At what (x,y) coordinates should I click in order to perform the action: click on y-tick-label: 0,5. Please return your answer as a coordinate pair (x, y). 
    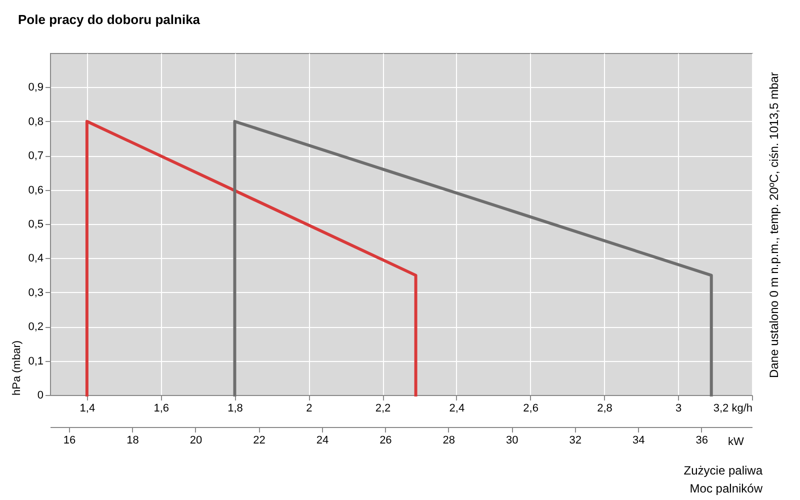
    Looking at the image, I should click on (36, 224).